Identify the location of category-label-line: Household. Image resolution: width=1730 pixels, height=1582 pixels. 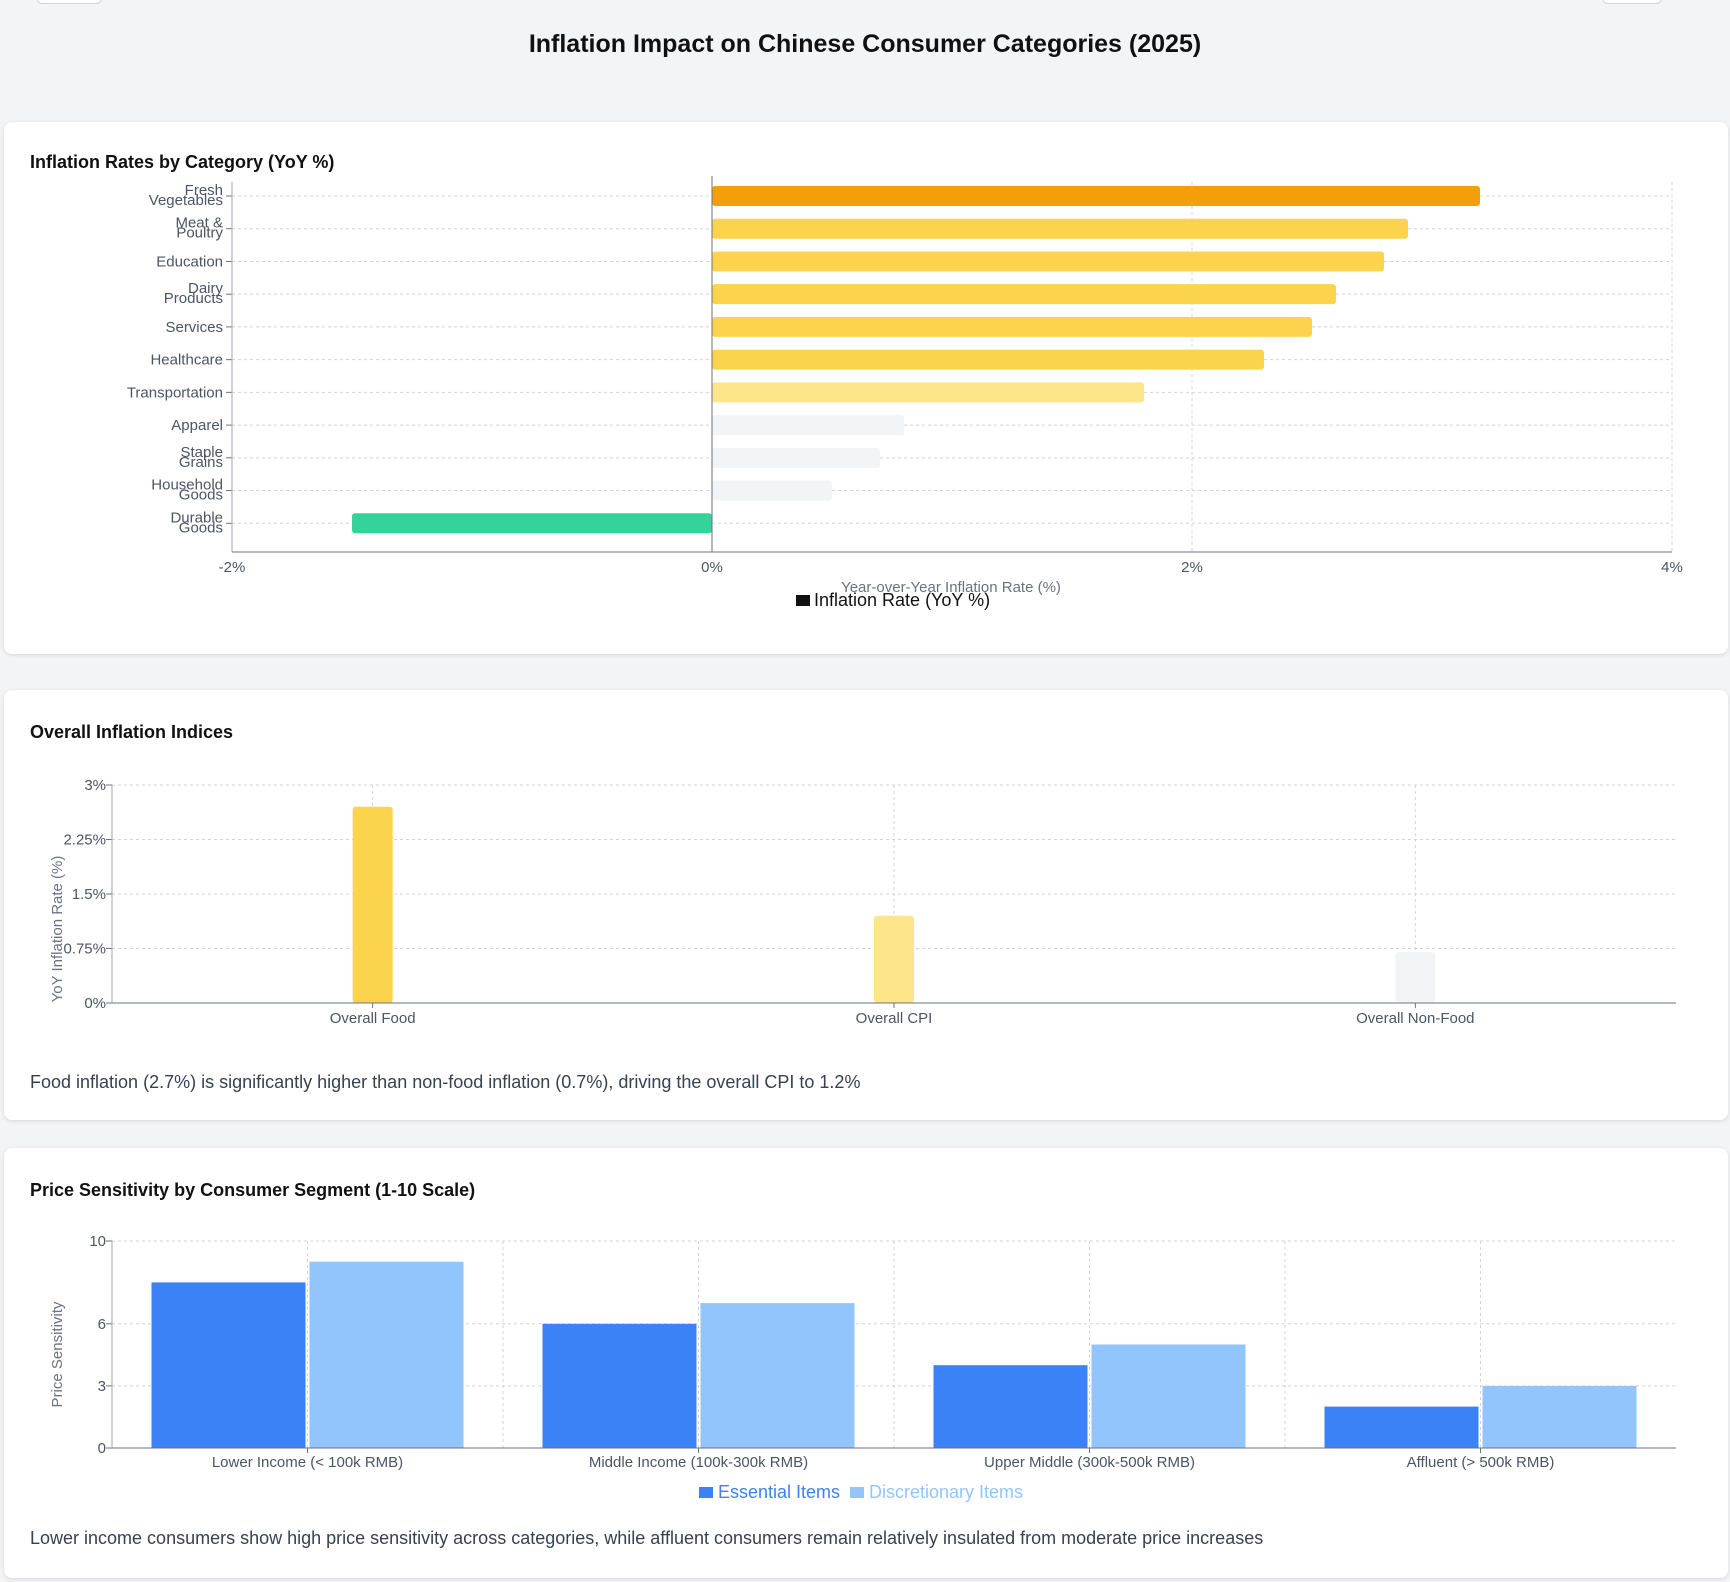
(187, 485).